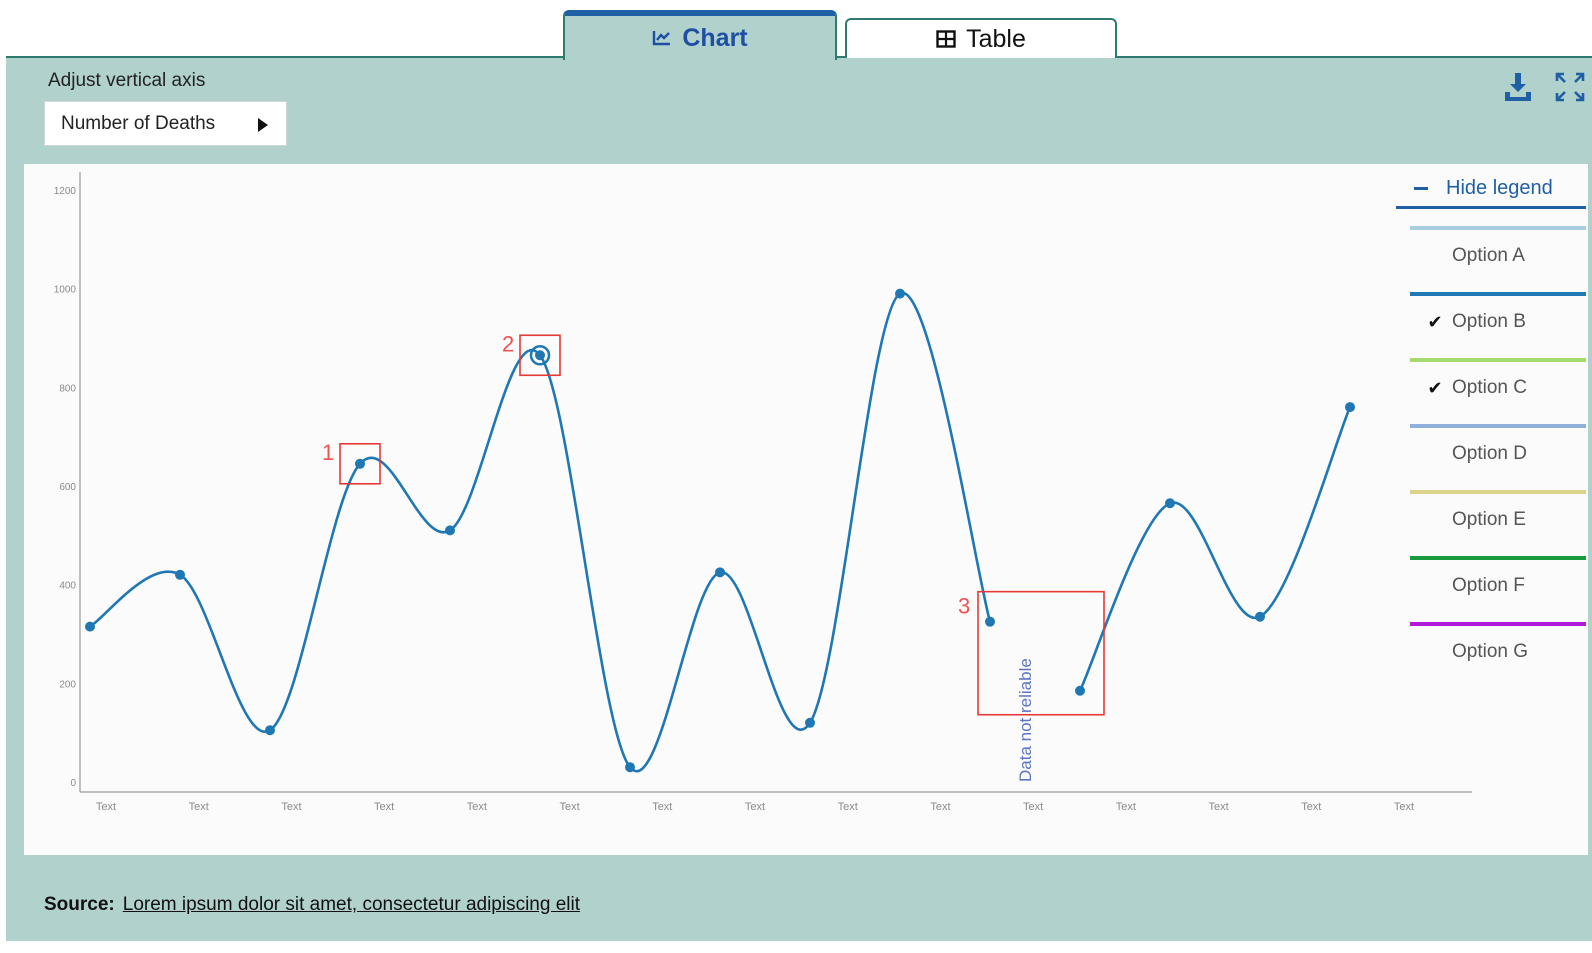 The width and height of the screenshot is (1592, 953). I want to click on tab-chart: Chart, so click(700, 35).